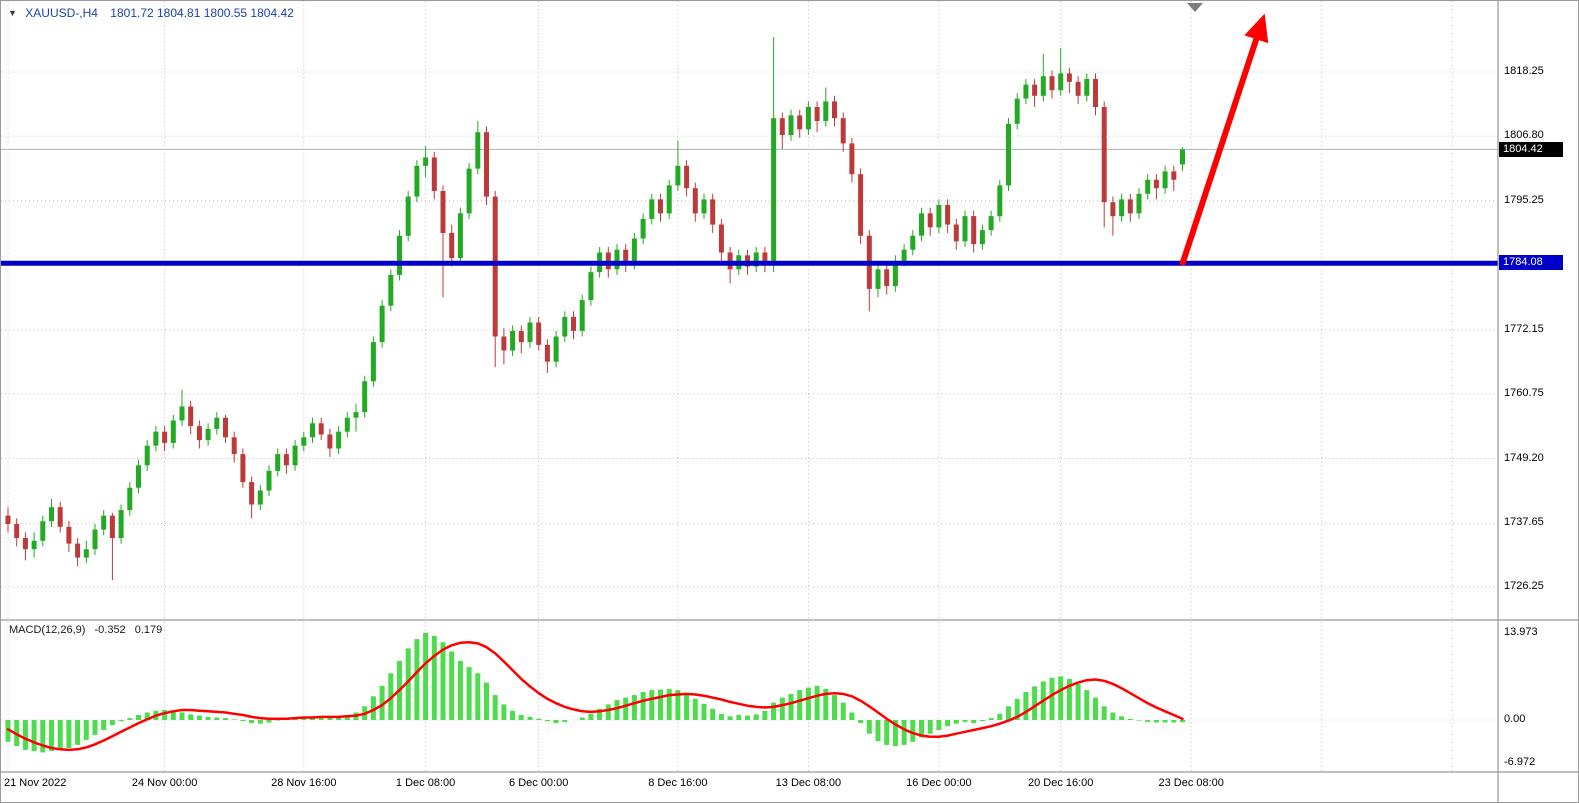  I want to click on time-axis-label: 16 Dec 00:00, so click(939, 783).